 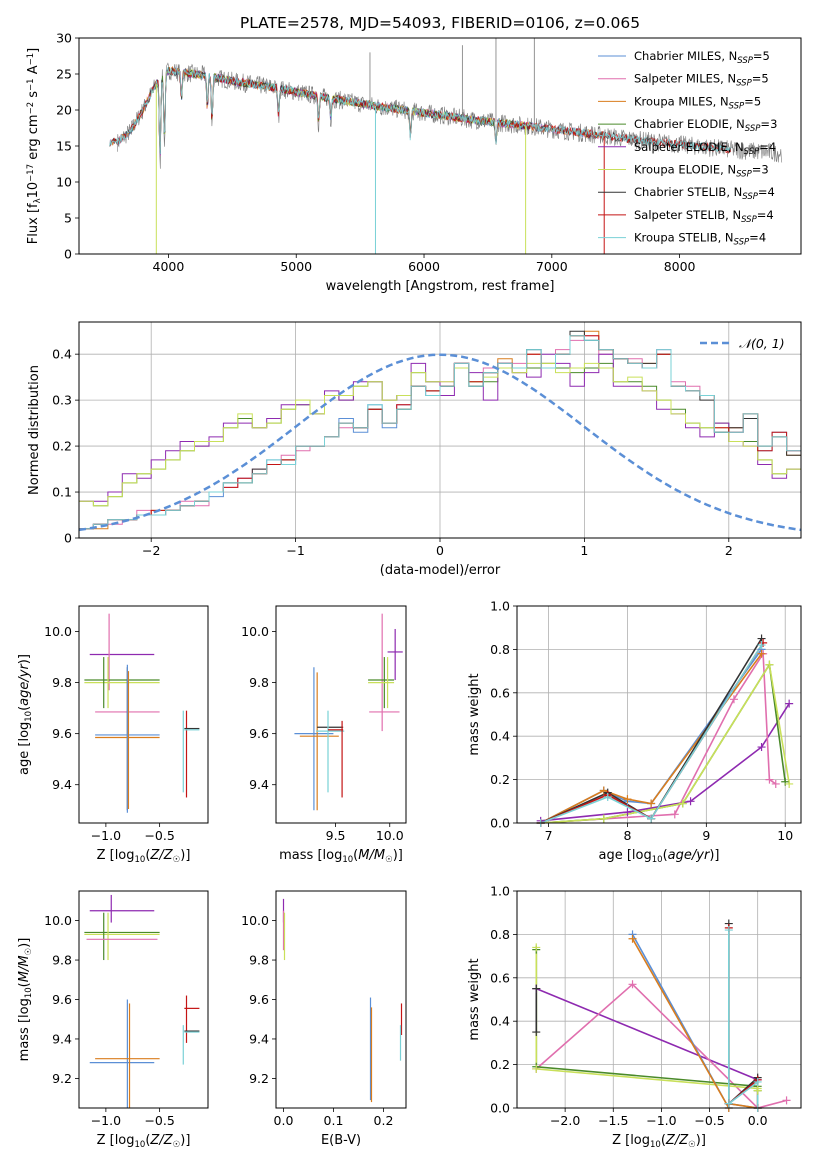 What do you see at coordinates (68, 218) in the screenshot?
I see `y-tick-label: 5` at bounding box center [68, 218].